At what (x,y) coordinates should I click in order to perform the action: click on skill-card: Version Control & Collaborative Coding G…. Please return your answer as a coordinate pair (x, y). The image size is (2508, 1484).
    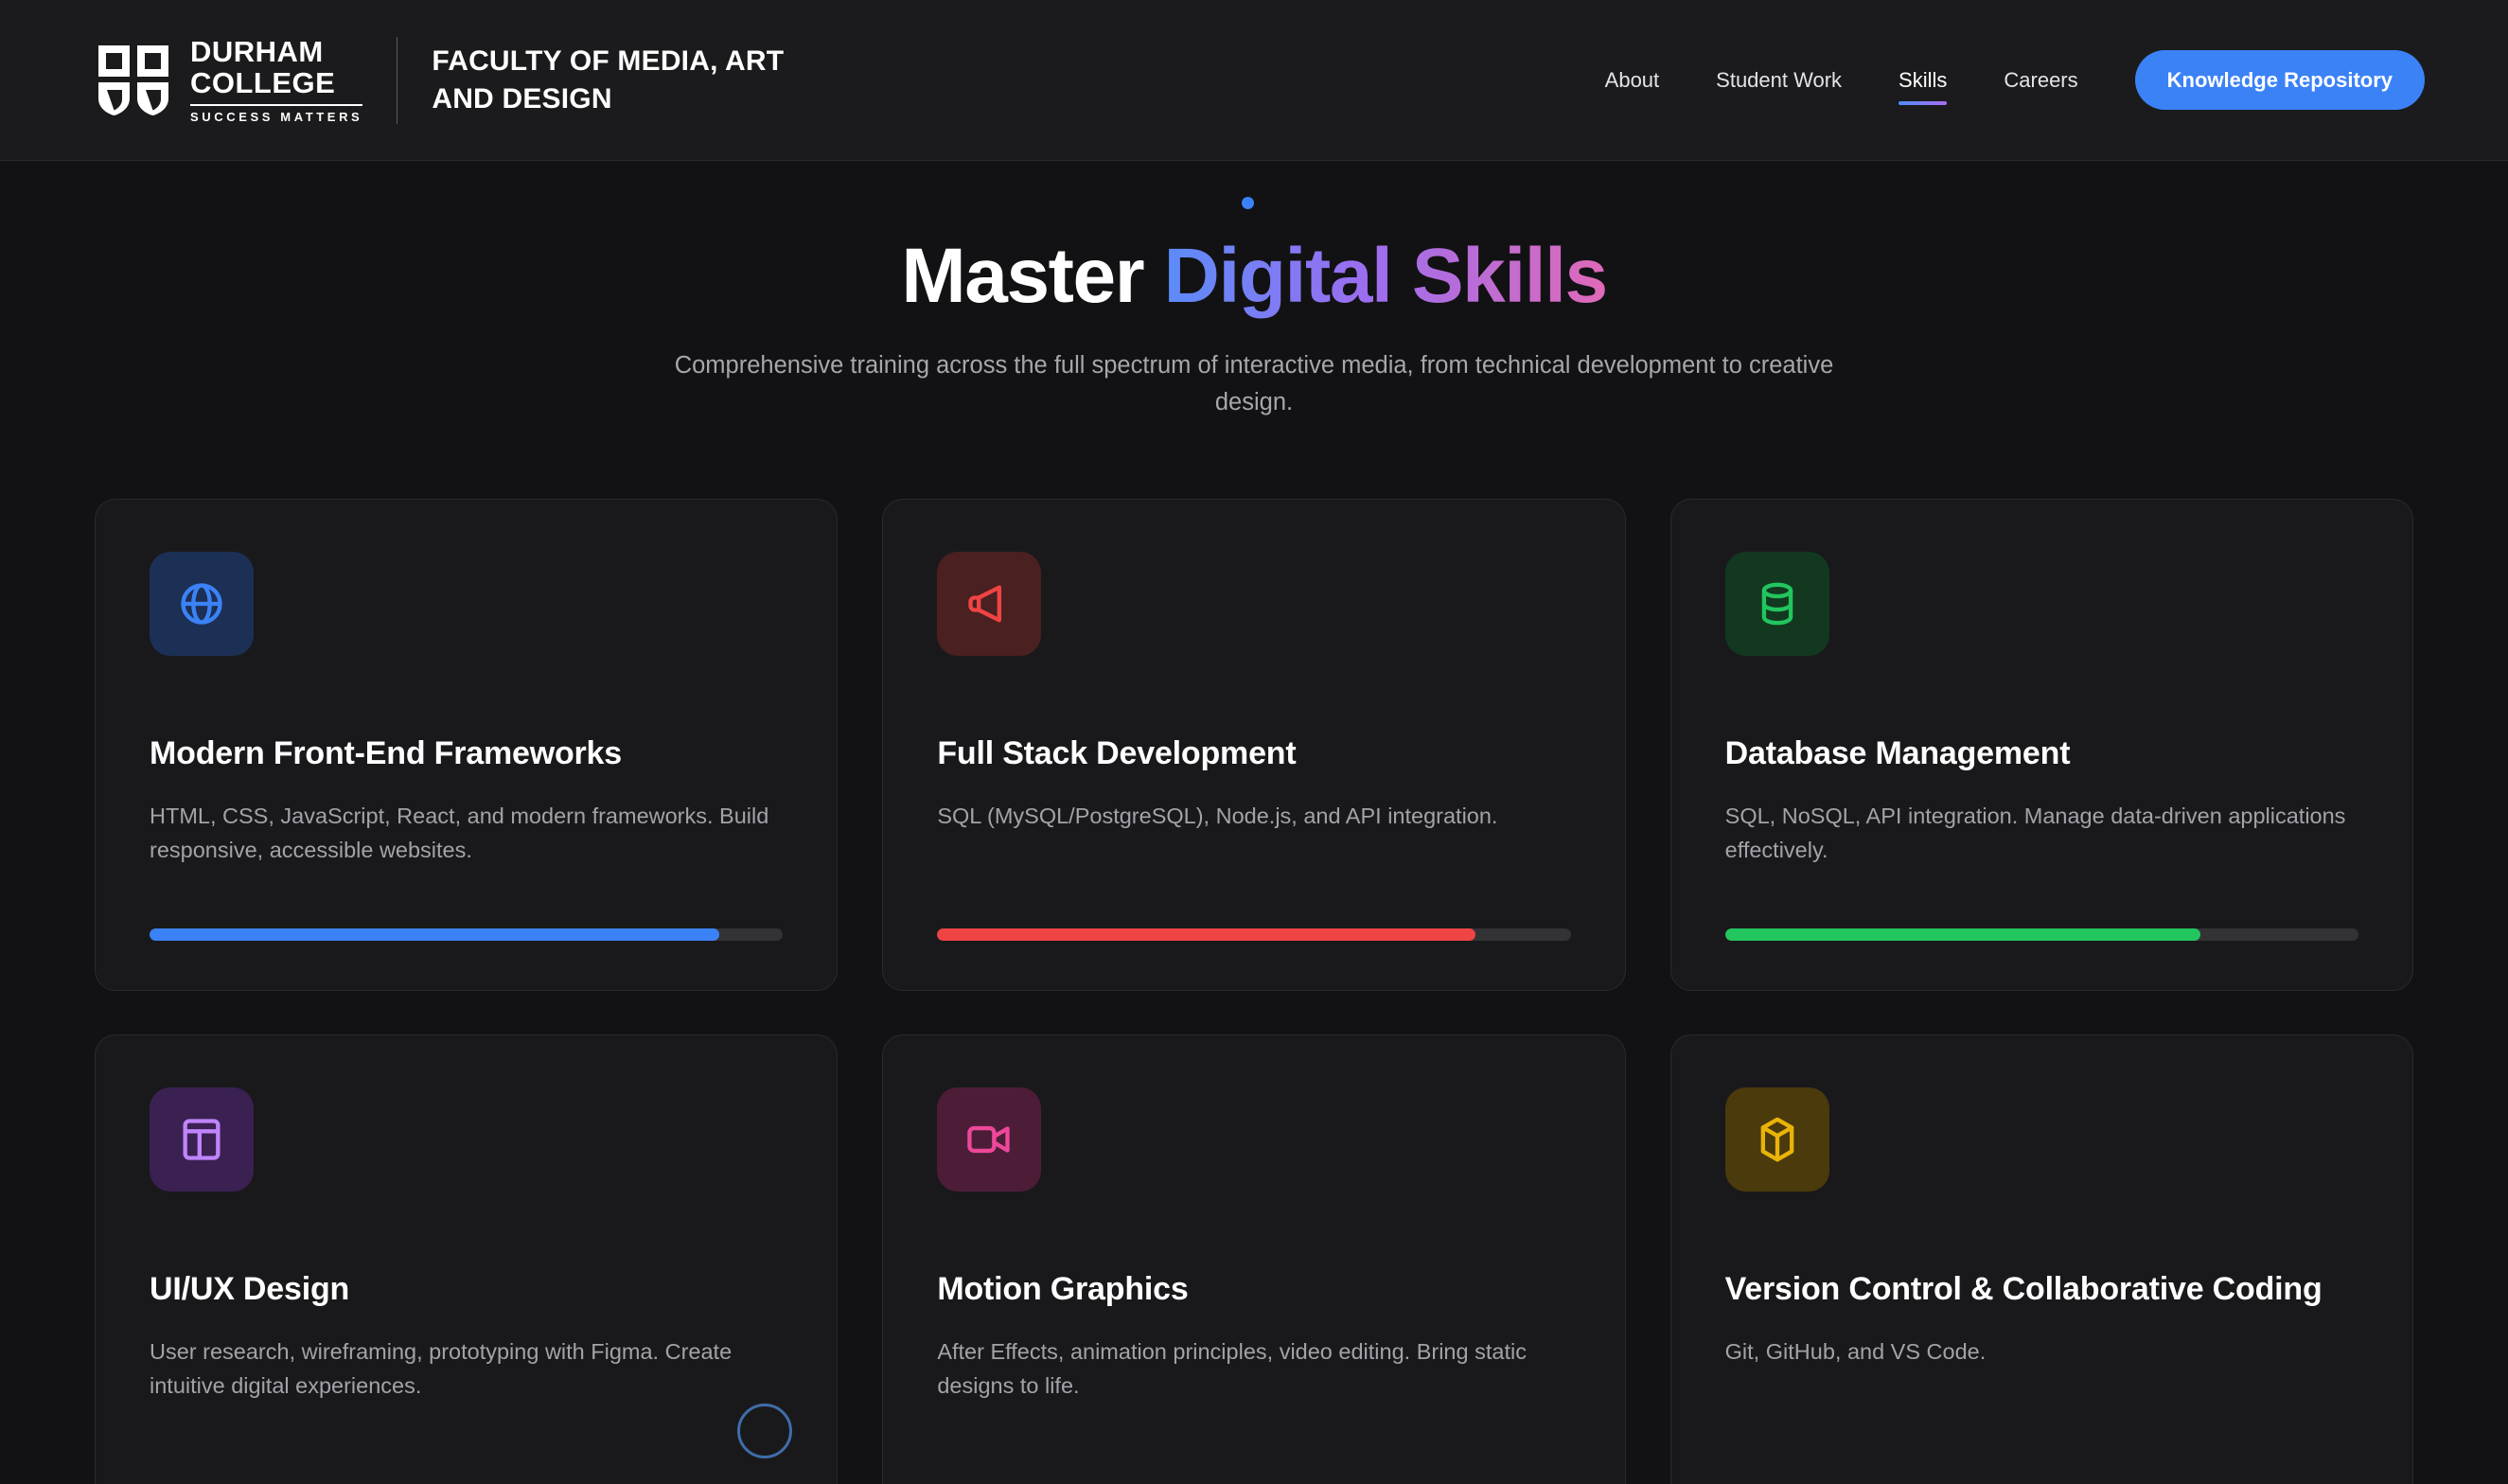
    Looking at the image, I should click on (2041, 1259).